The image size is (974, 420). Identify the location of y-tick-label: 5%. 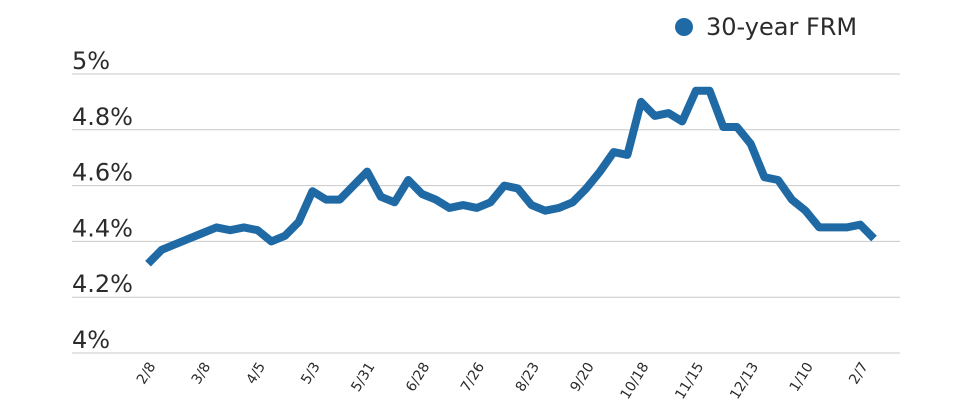
(91, 61).